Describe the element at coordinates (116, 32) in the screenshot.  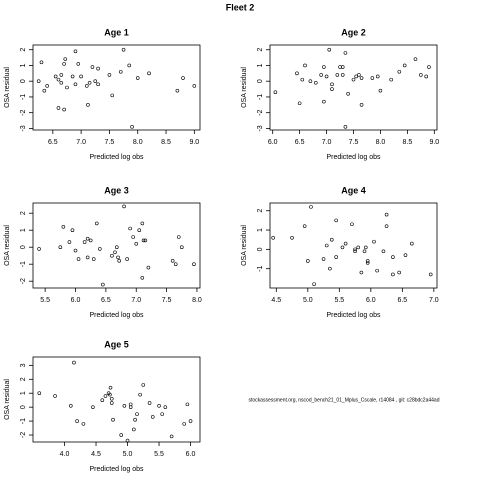
I see `panel-title: Age 1` at that location.